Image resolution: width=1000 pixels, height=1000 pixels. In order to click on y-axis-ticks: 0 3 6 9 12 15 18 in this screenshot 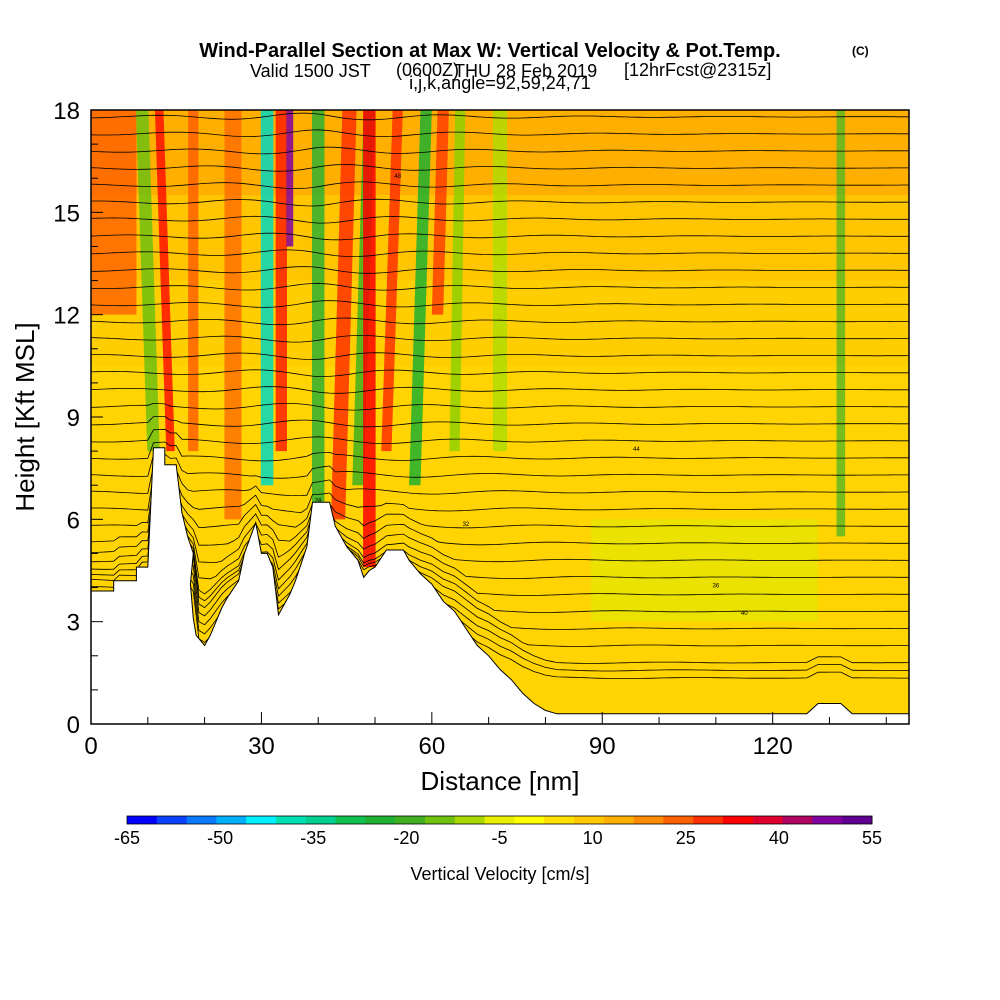, I will do `click(78, 418)`.